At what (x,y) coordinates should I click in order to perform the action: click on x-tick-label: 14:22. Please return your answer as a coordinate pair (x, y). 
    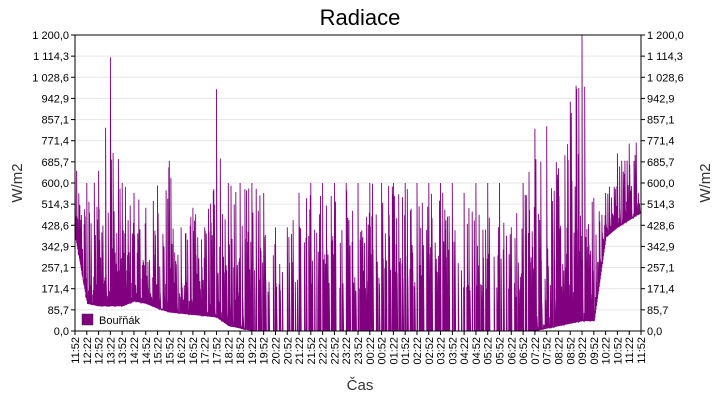
    Looking at the image, I should click on (135, 351).